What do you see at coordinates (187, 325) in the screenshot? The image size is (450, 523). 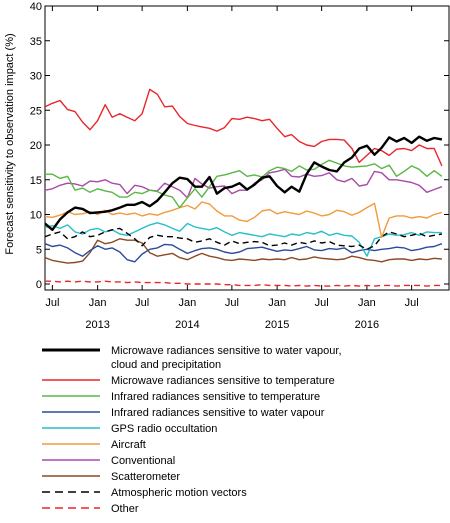 I see `x-year-label: 2014` at bounding box center [187, 325].